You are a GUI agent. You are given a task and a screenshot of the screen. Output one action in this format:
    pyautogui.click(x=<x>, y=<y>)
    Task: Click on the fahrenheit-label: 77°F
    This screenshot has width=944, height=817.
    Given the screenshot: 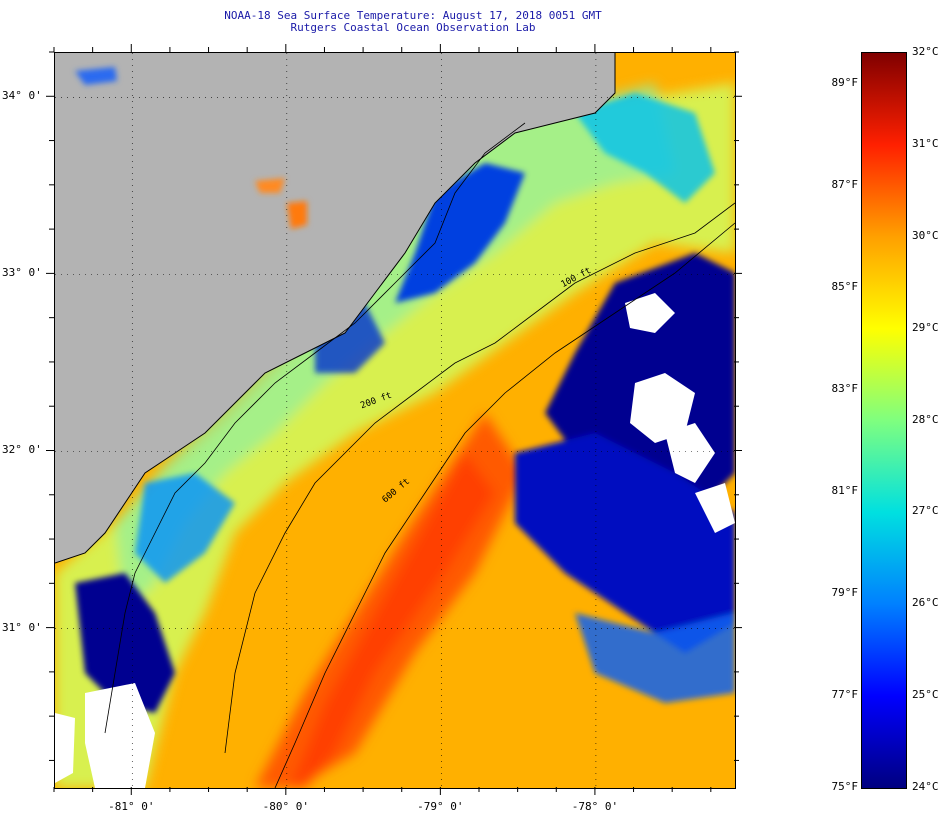 What is the action you would take?
    pyautogui.click(x=845, y=695)
    